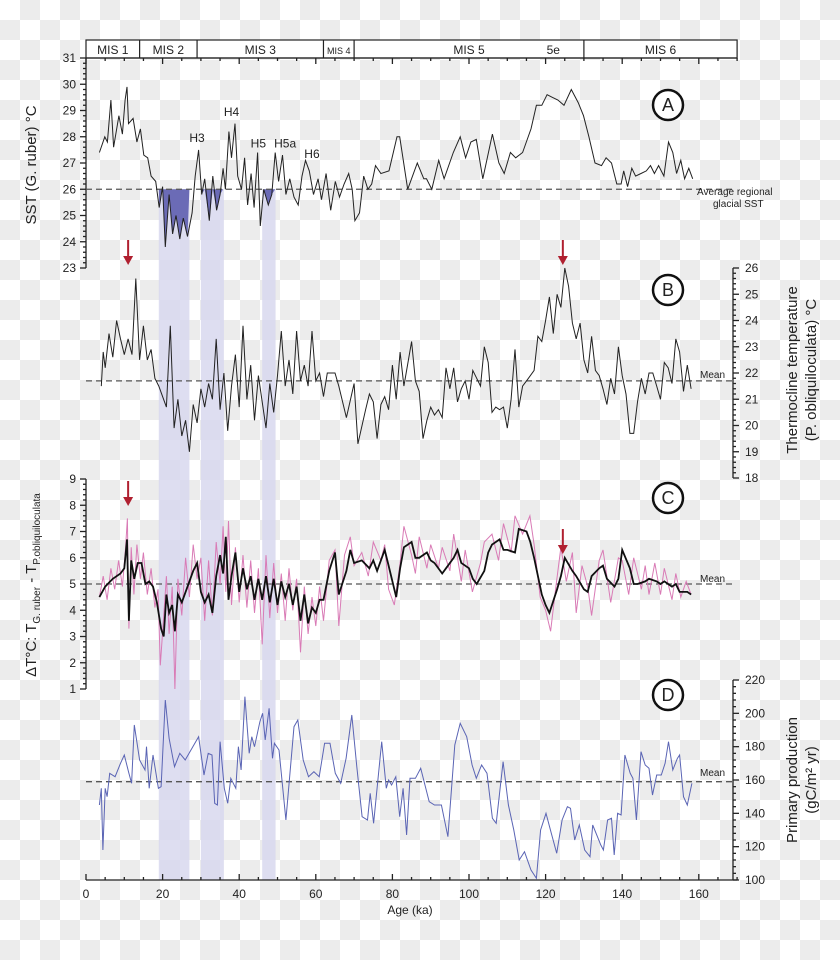 The width and height of the screenshot is (840, 960). What do you see at coordinates (409, 910) in the screenshot?
I see `x-axis-title: Age (ka)` at bounding box center [409, 910].